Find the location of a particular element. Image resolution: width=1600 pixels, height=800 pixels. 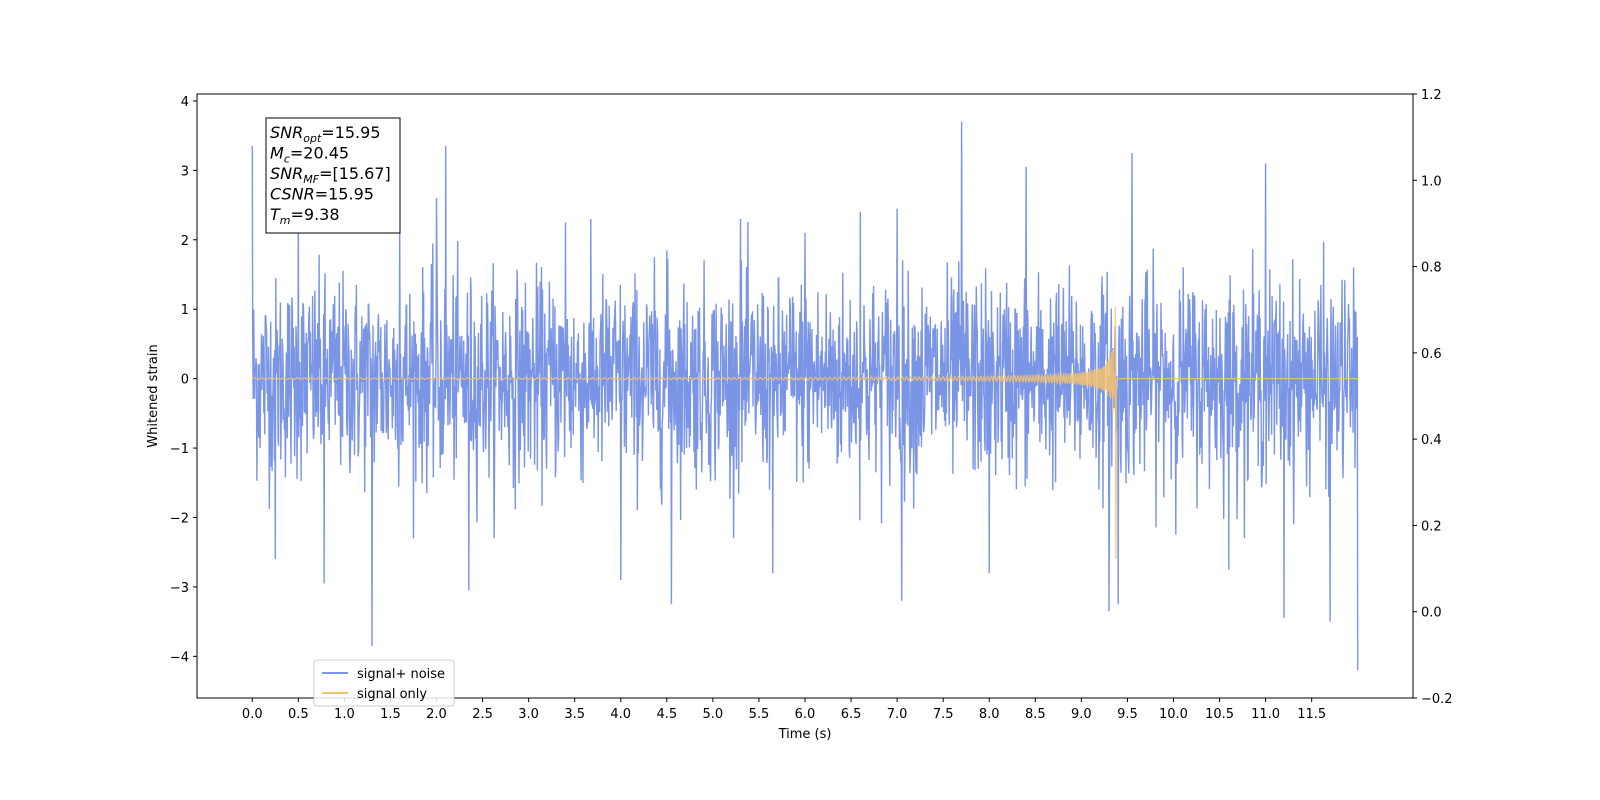

x-tick-label: 1.5 is located at coordinates (390, 714).